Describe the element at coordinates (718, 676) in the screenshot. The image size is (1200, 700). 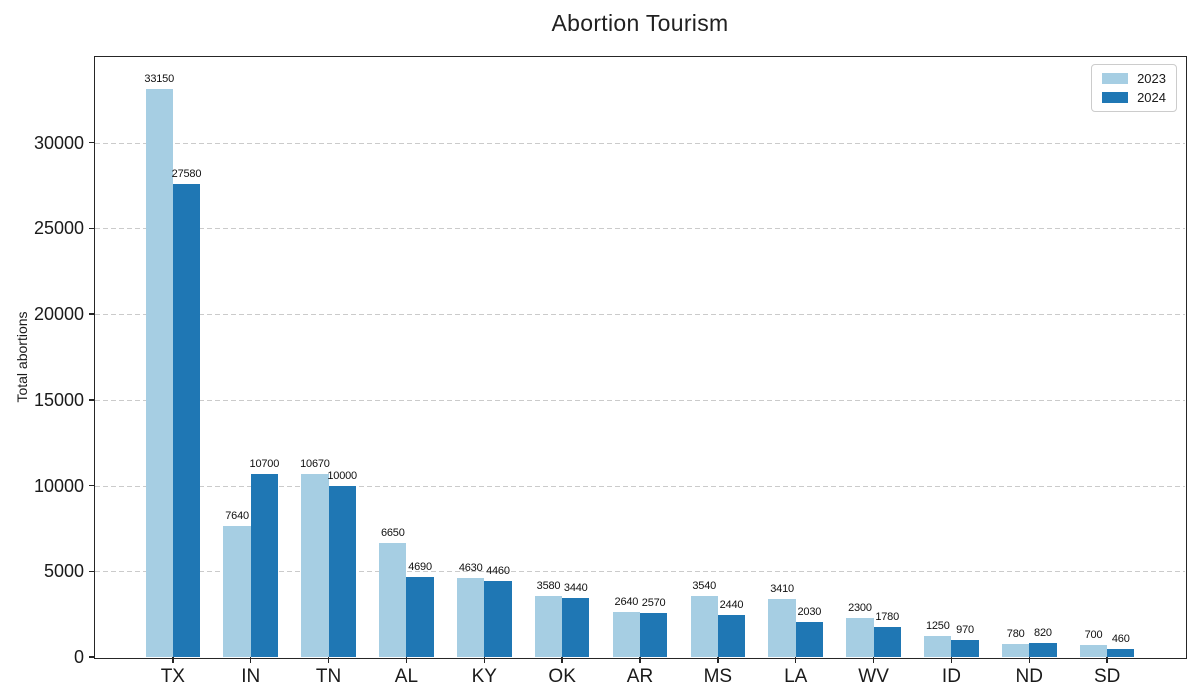
I see `x-tick-label-MS: MS` at that location.